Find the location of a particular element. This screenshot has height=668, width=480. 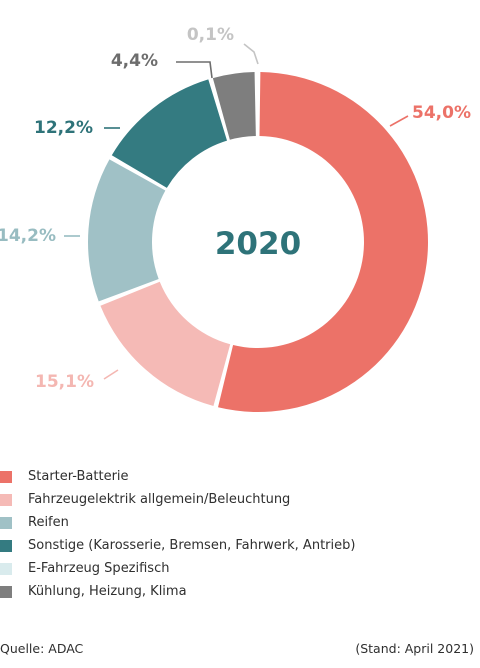

data-label-reifen: 14,2% is located at coordinates (28, 236).